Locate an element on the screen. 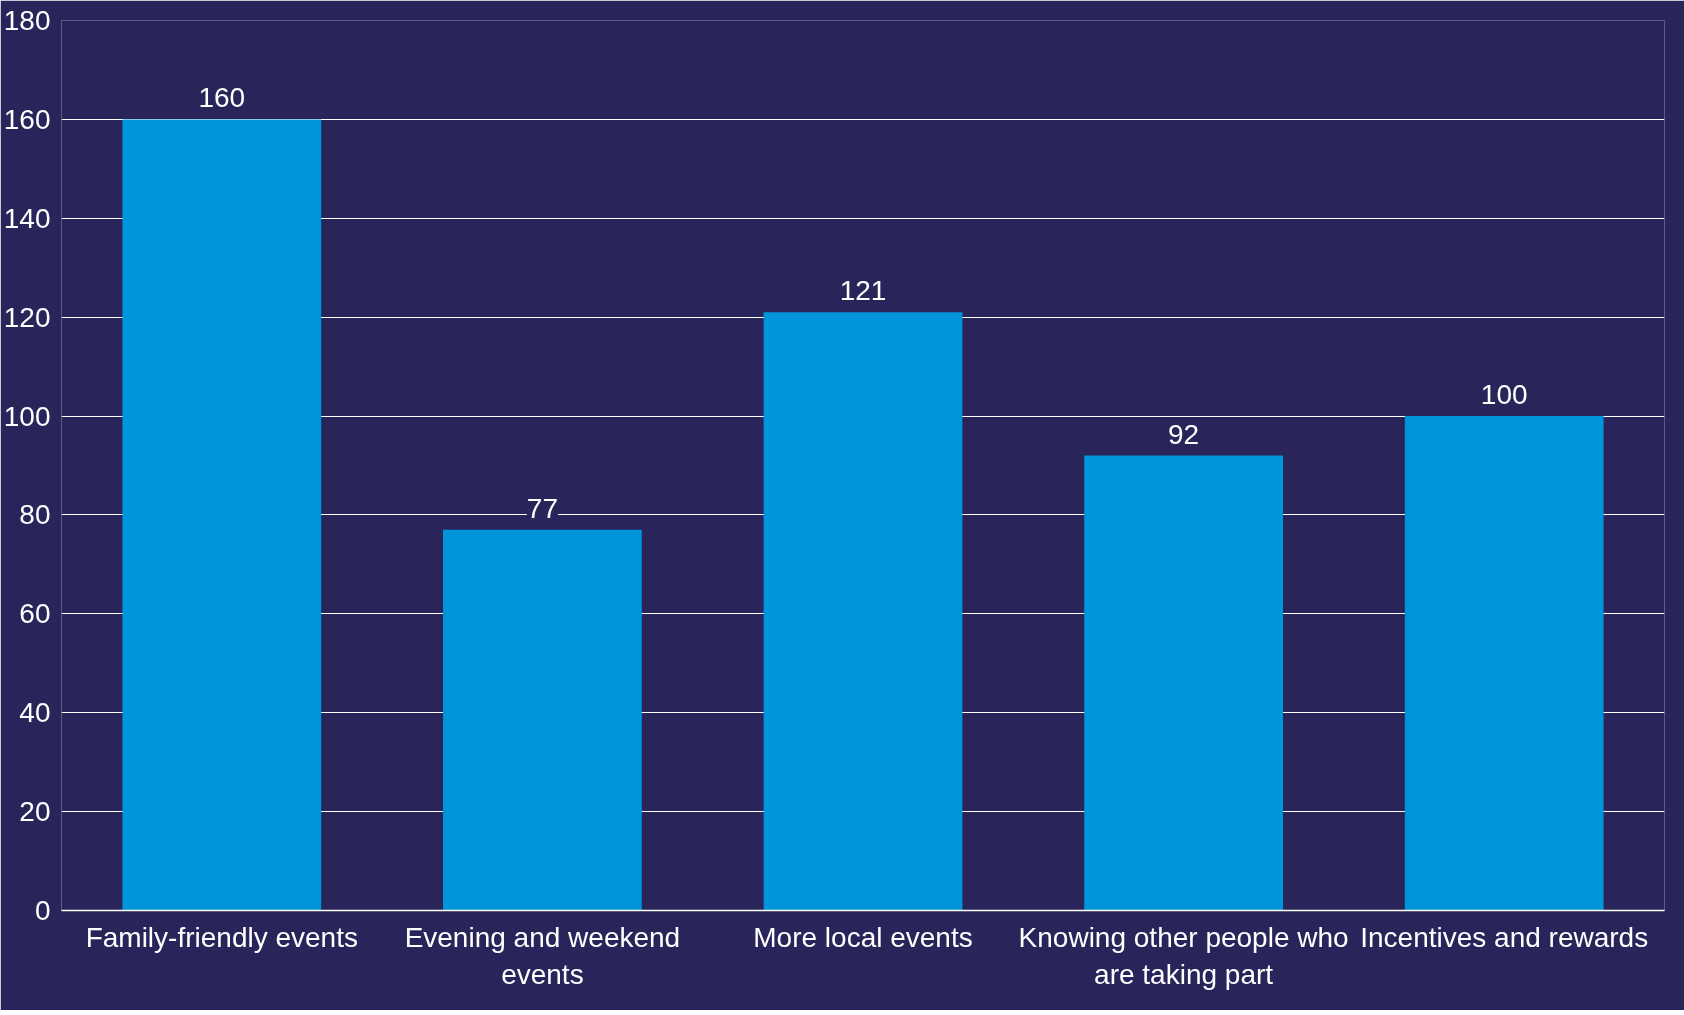  y-tick-label: 60 is located at coordinates (35, 614).